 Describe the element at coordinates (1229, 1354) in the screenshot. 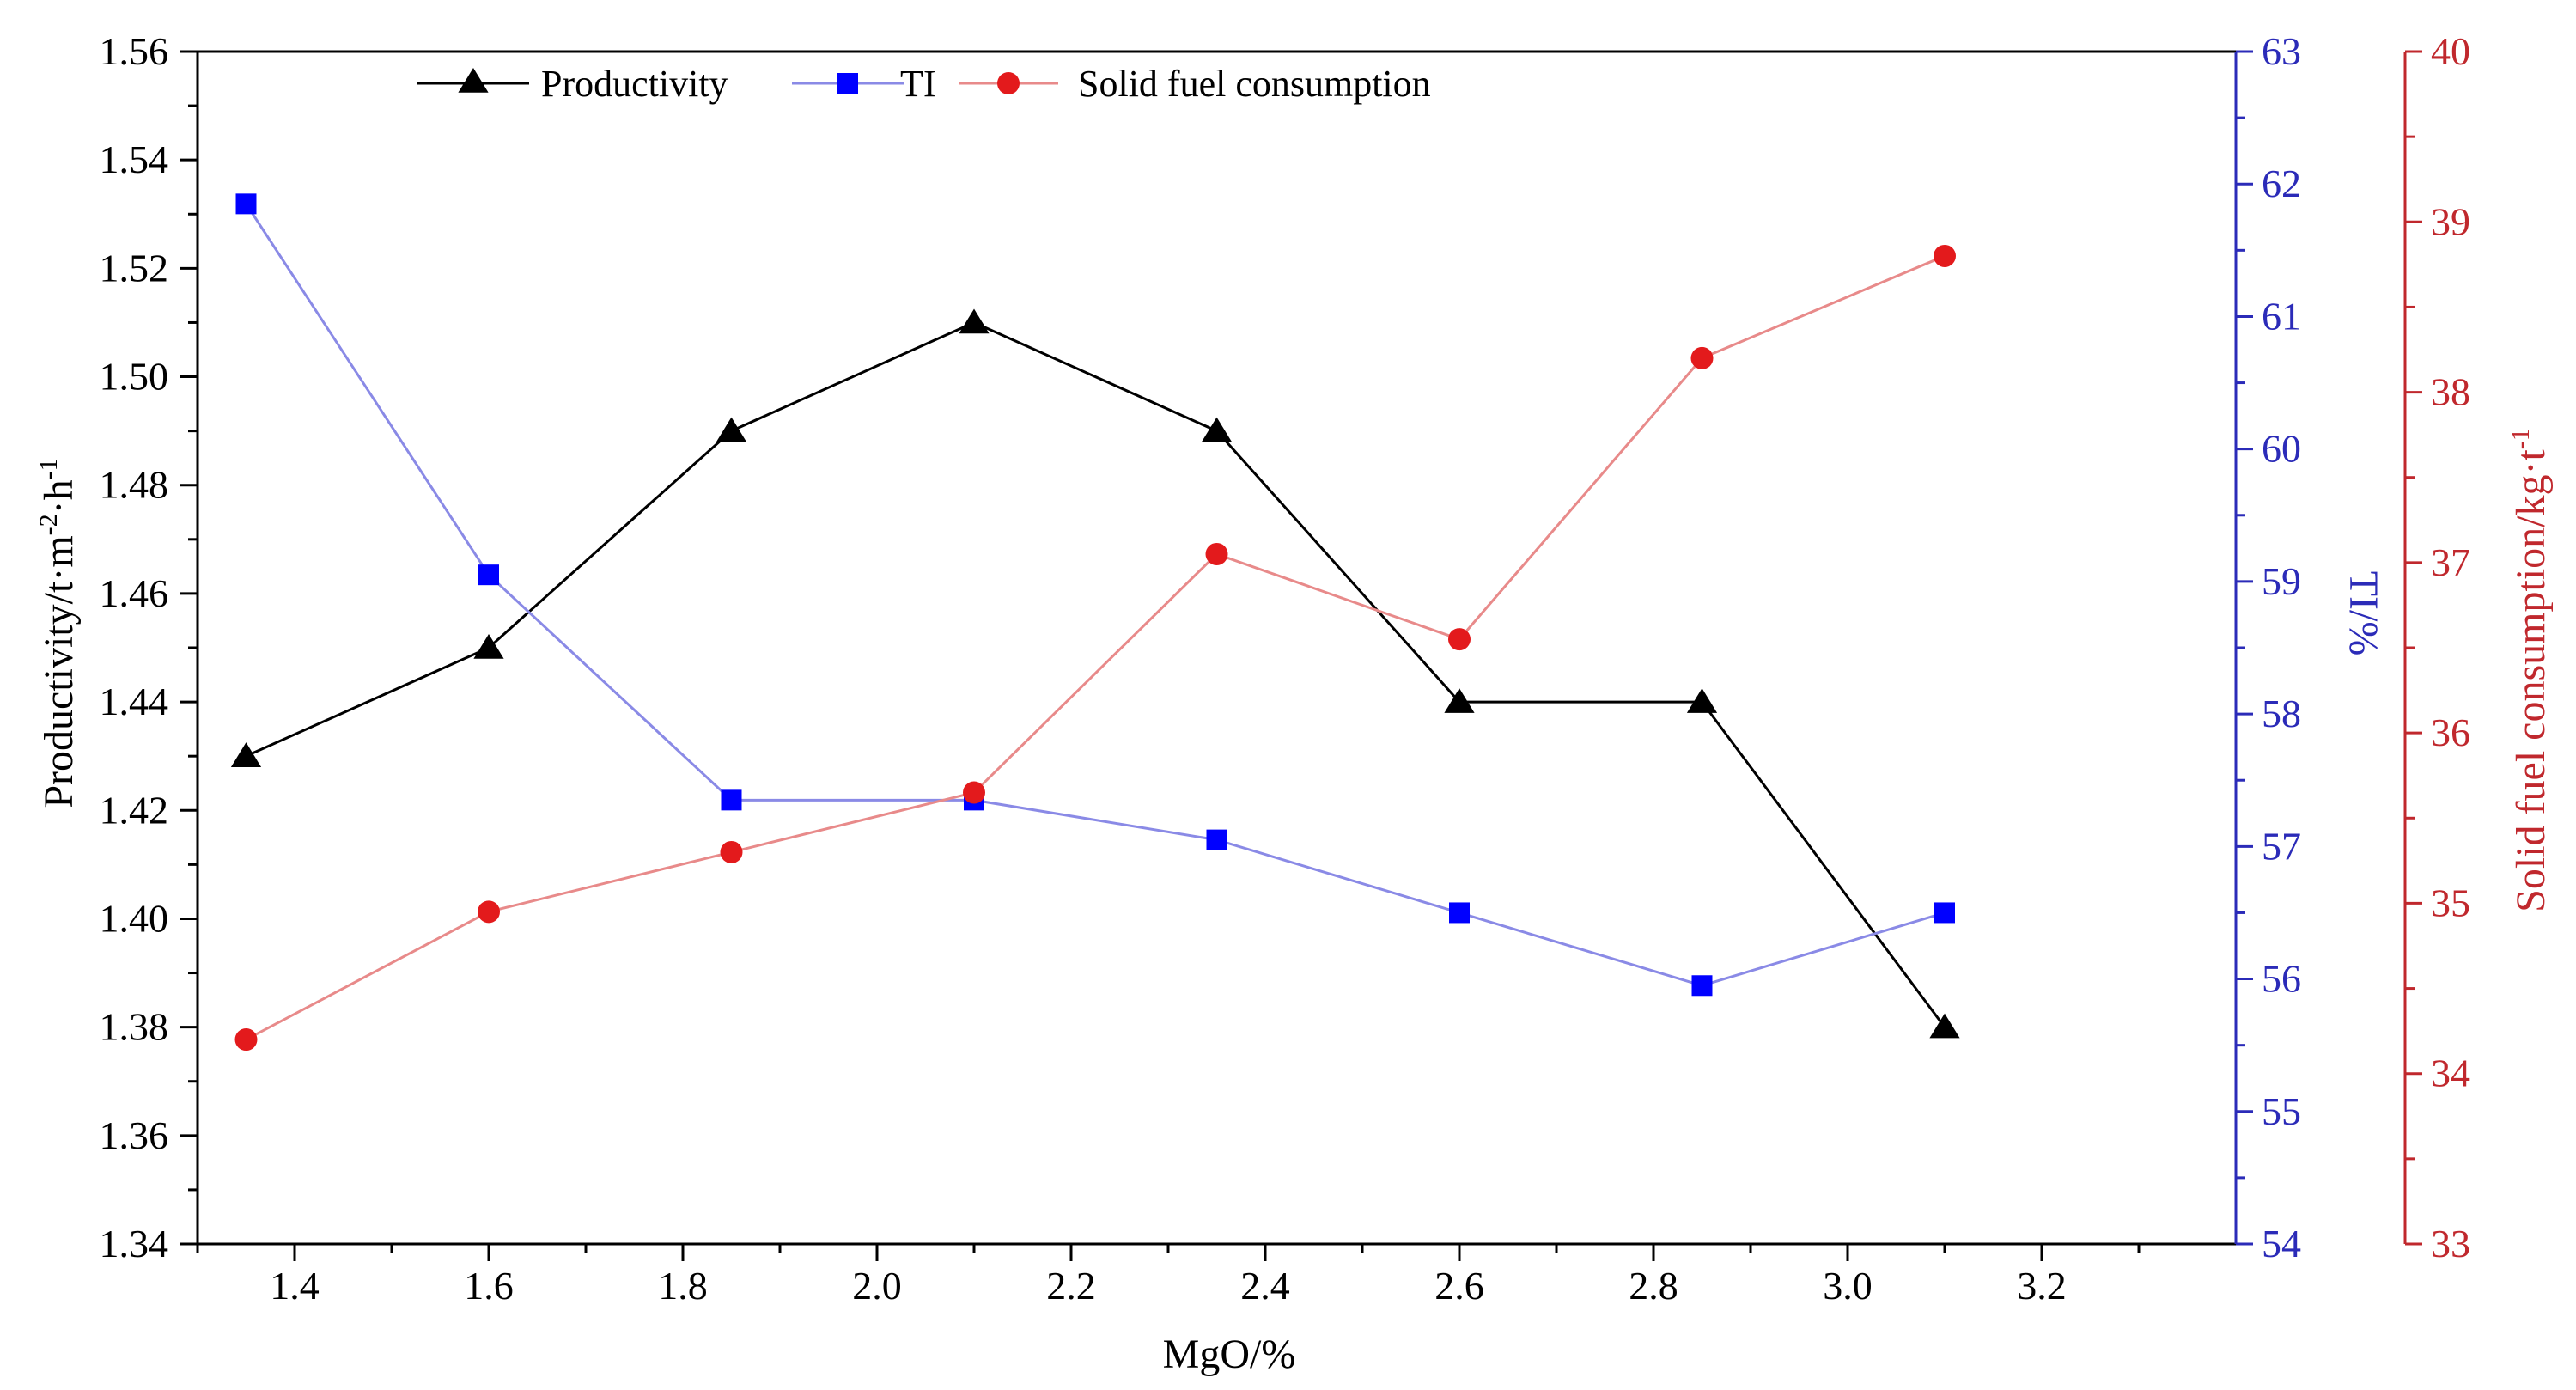

I see `x-axis-label: MgO/%` at that location.